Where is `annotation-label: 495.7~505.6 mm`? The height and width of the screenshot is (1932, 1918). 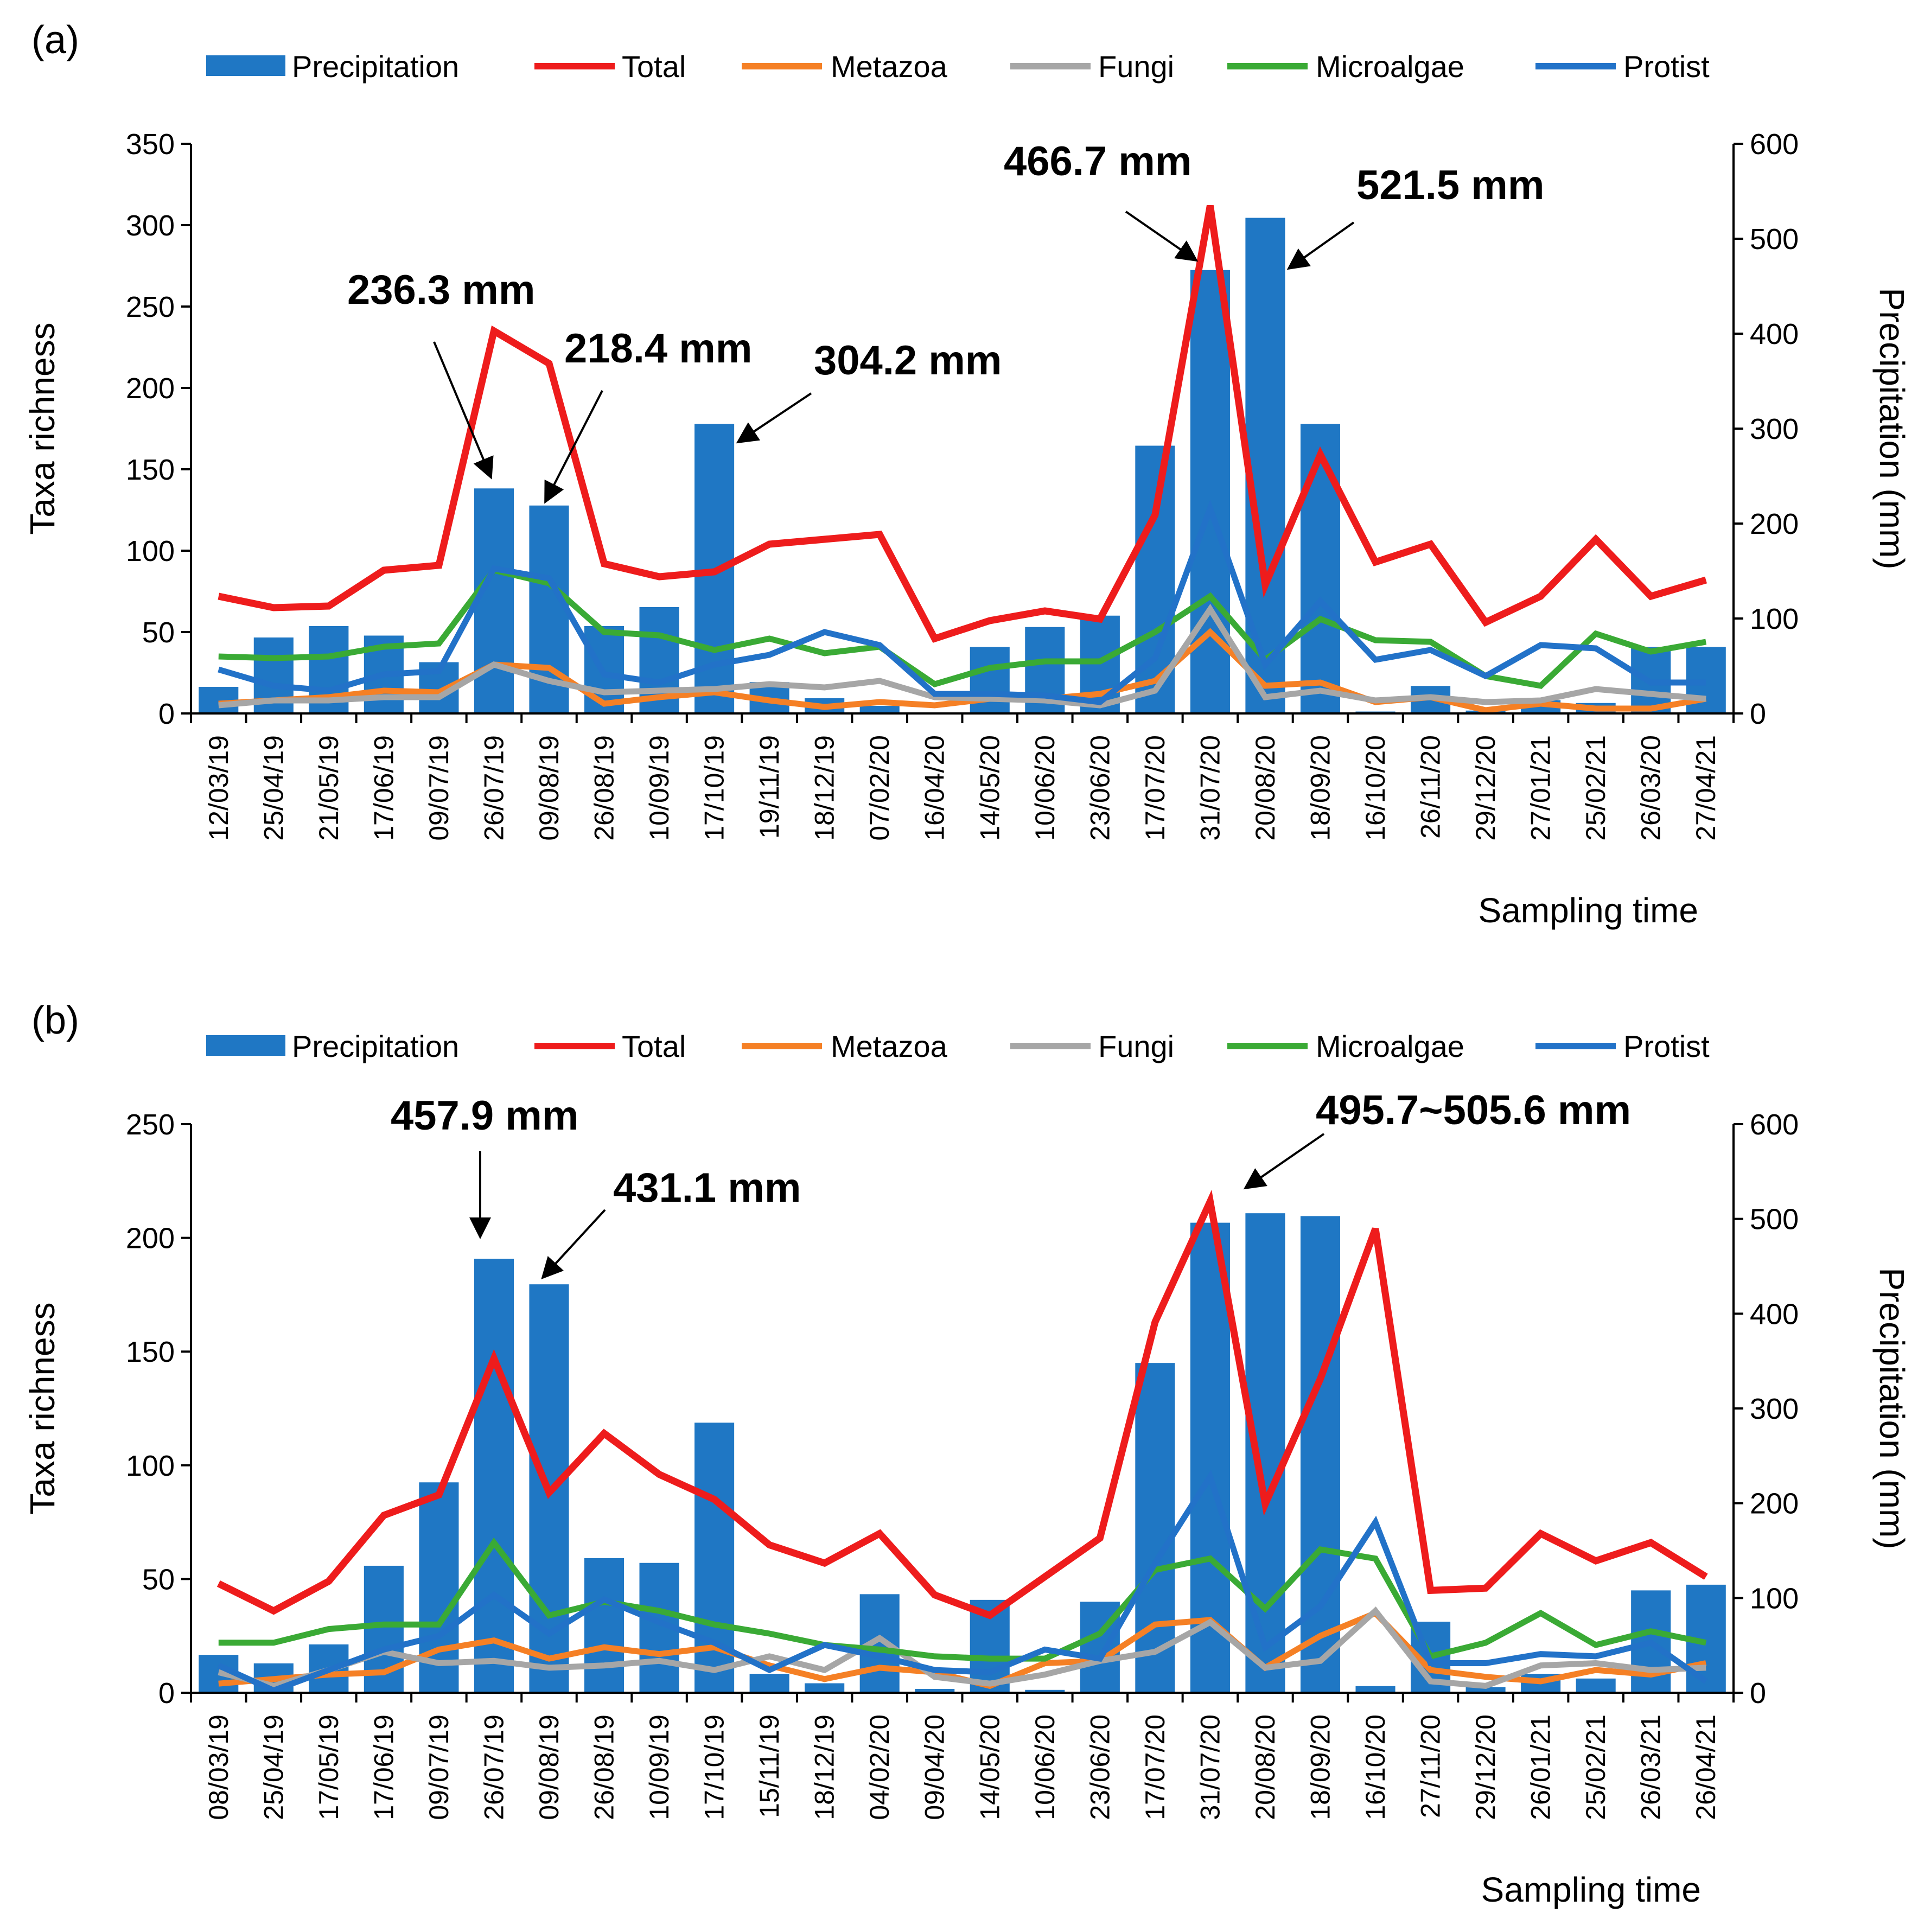 annotation-label: 495.7~505.6 mm is located at coordinates (1473, 1110).